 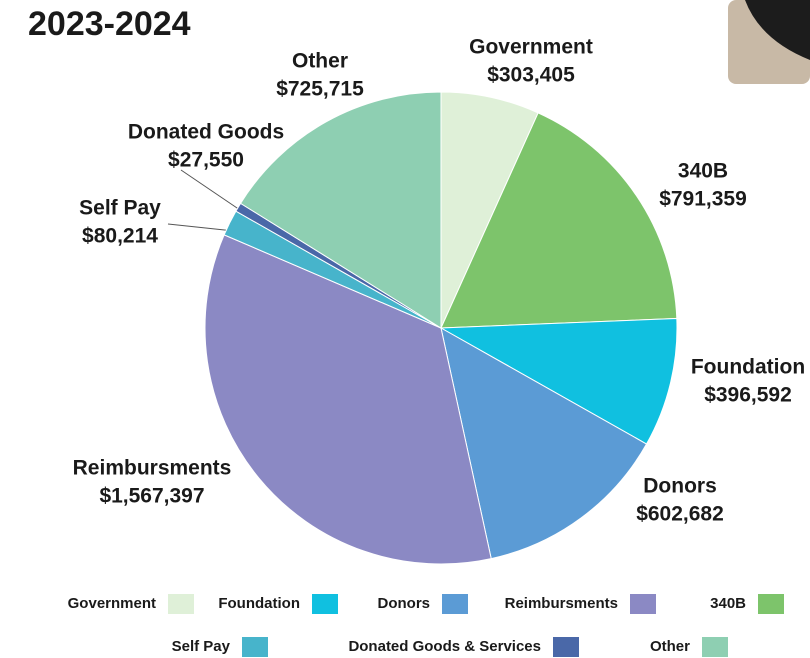 What do you see at coordinates (120, 236) in the screenshot?
I see `slice-value: $80,214` at bounding box center [120, 236].